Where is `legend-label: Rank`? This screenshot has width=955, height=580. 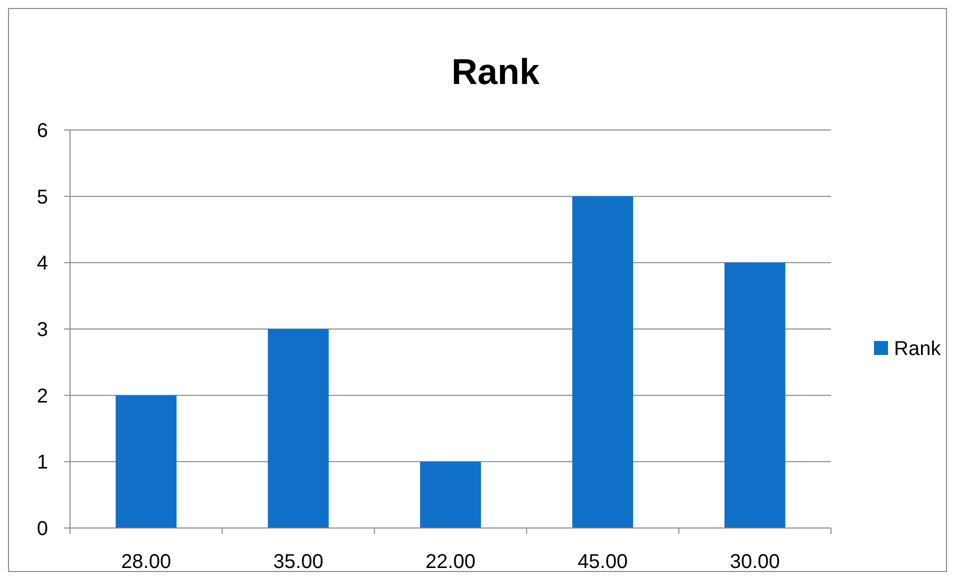
legend-label: Rank is located at coordinates (918, 349).